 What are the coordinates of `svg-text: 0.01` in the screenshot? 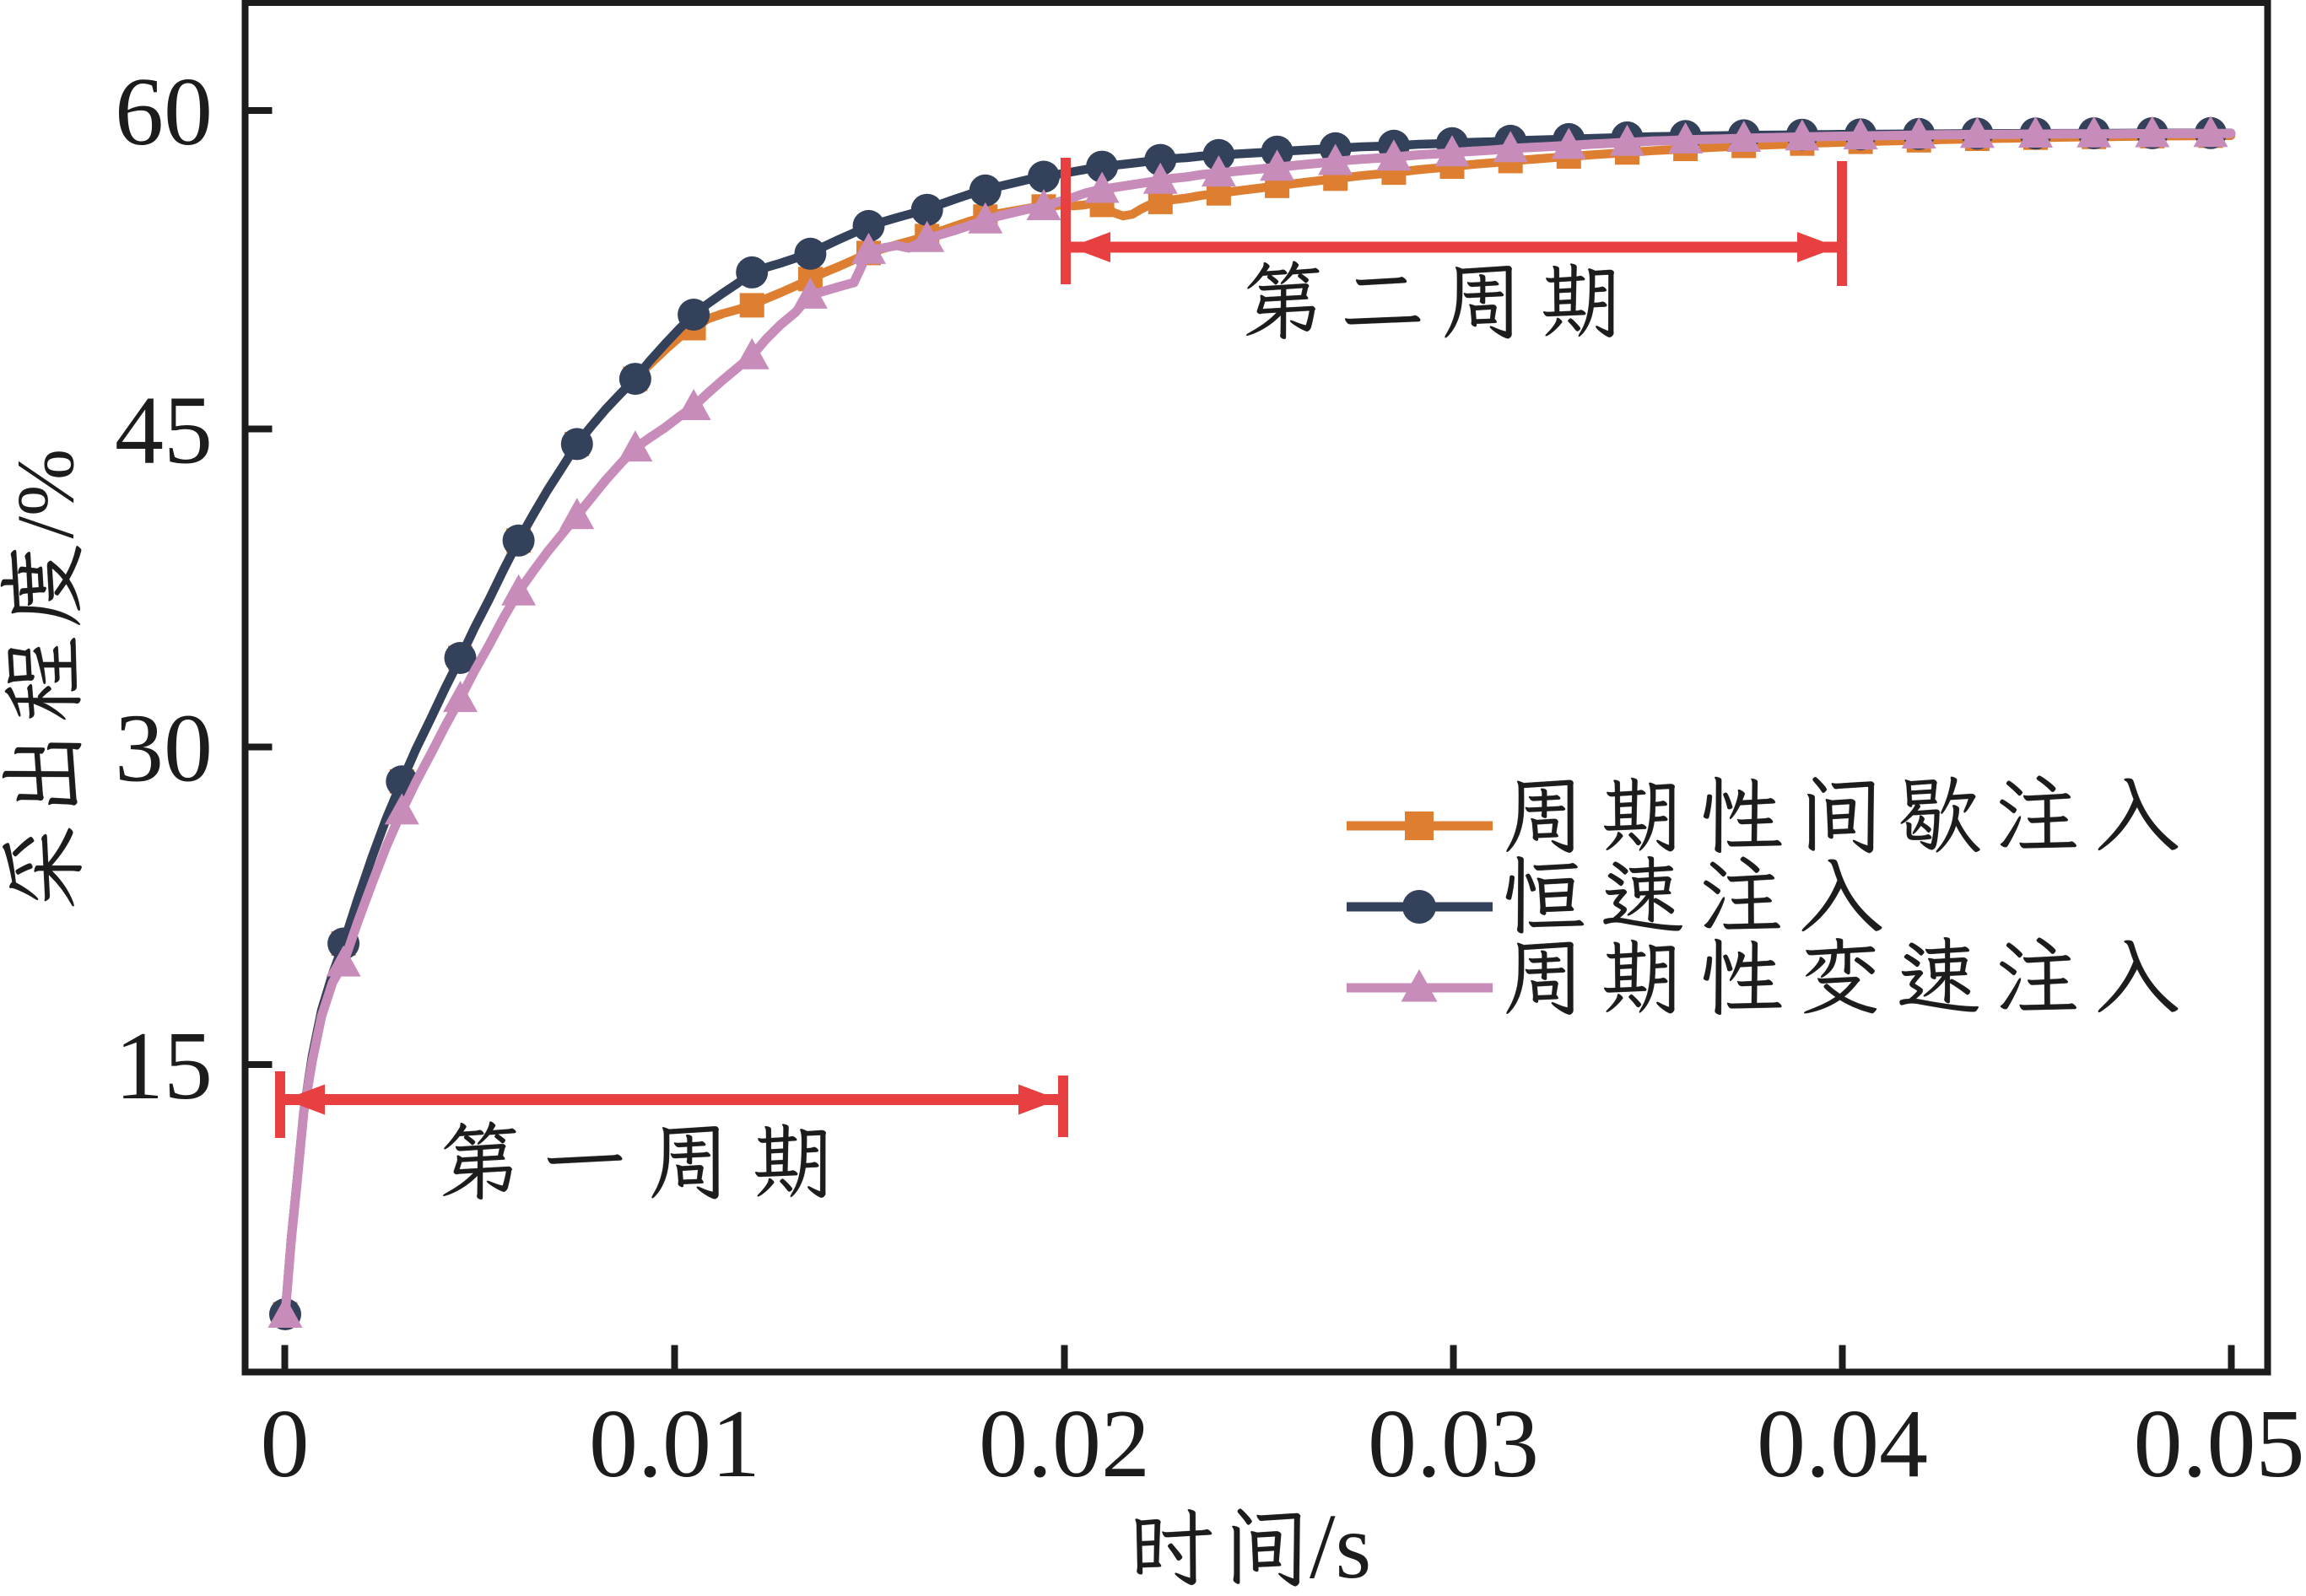 It's located at (674, 1444).